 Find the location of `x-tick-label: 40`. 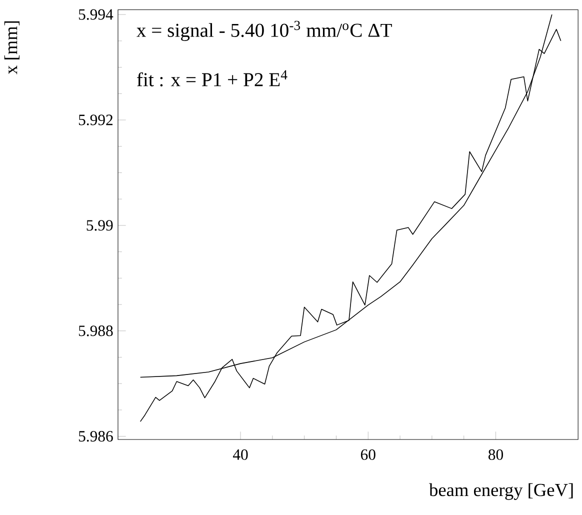

x-tick-label: 40 is located at coordinates (240, 454).